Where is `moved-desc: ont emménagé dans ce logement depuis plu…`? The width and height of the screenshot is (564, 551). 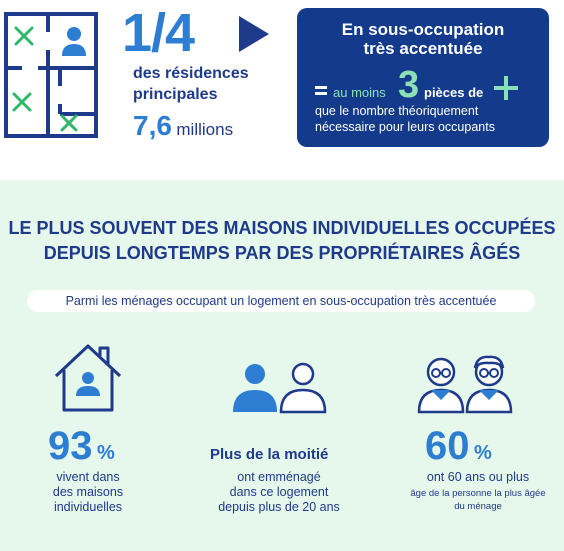 moved-desc: ont emménagé dans ce logement depuis plu… is located at coordinates (279, 492).